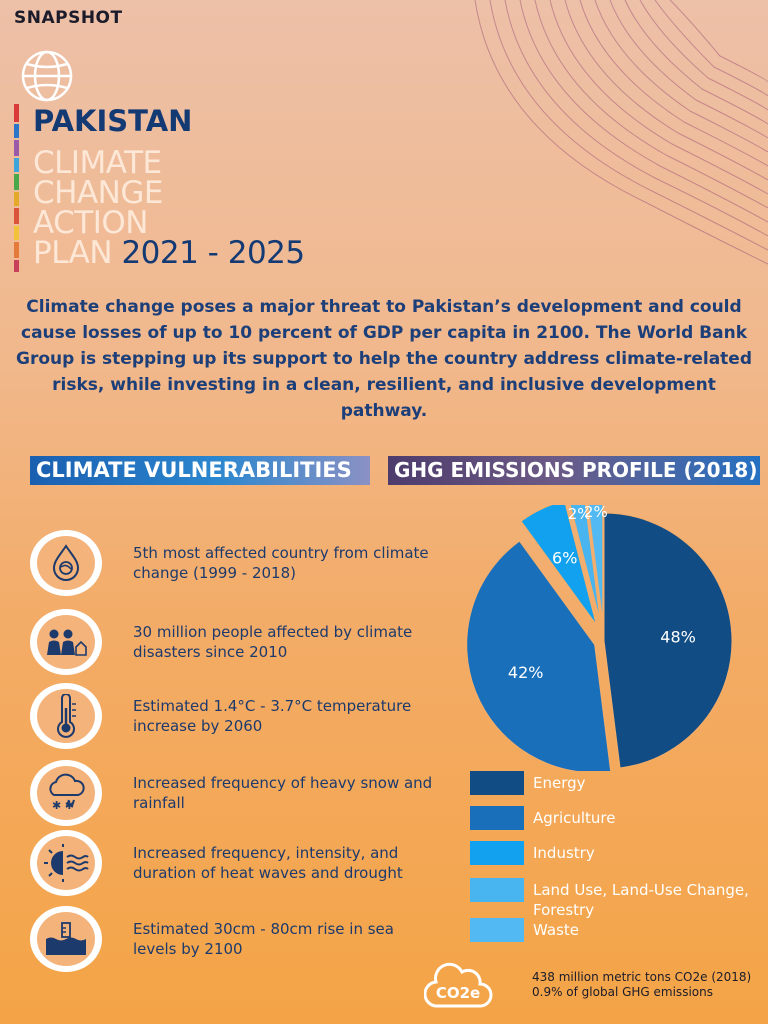  I want to click on ghg-pie-chart: 48% 42% 6% 2%2%, so click(599, 638).